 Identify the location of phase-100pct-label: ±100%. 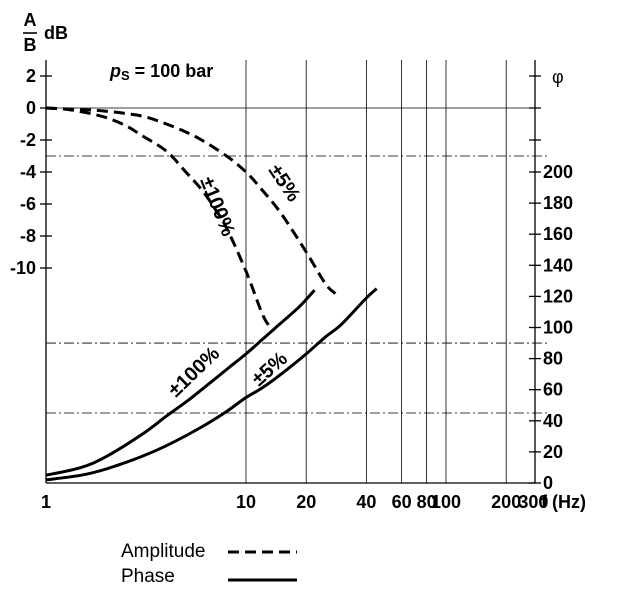
(194, 371).